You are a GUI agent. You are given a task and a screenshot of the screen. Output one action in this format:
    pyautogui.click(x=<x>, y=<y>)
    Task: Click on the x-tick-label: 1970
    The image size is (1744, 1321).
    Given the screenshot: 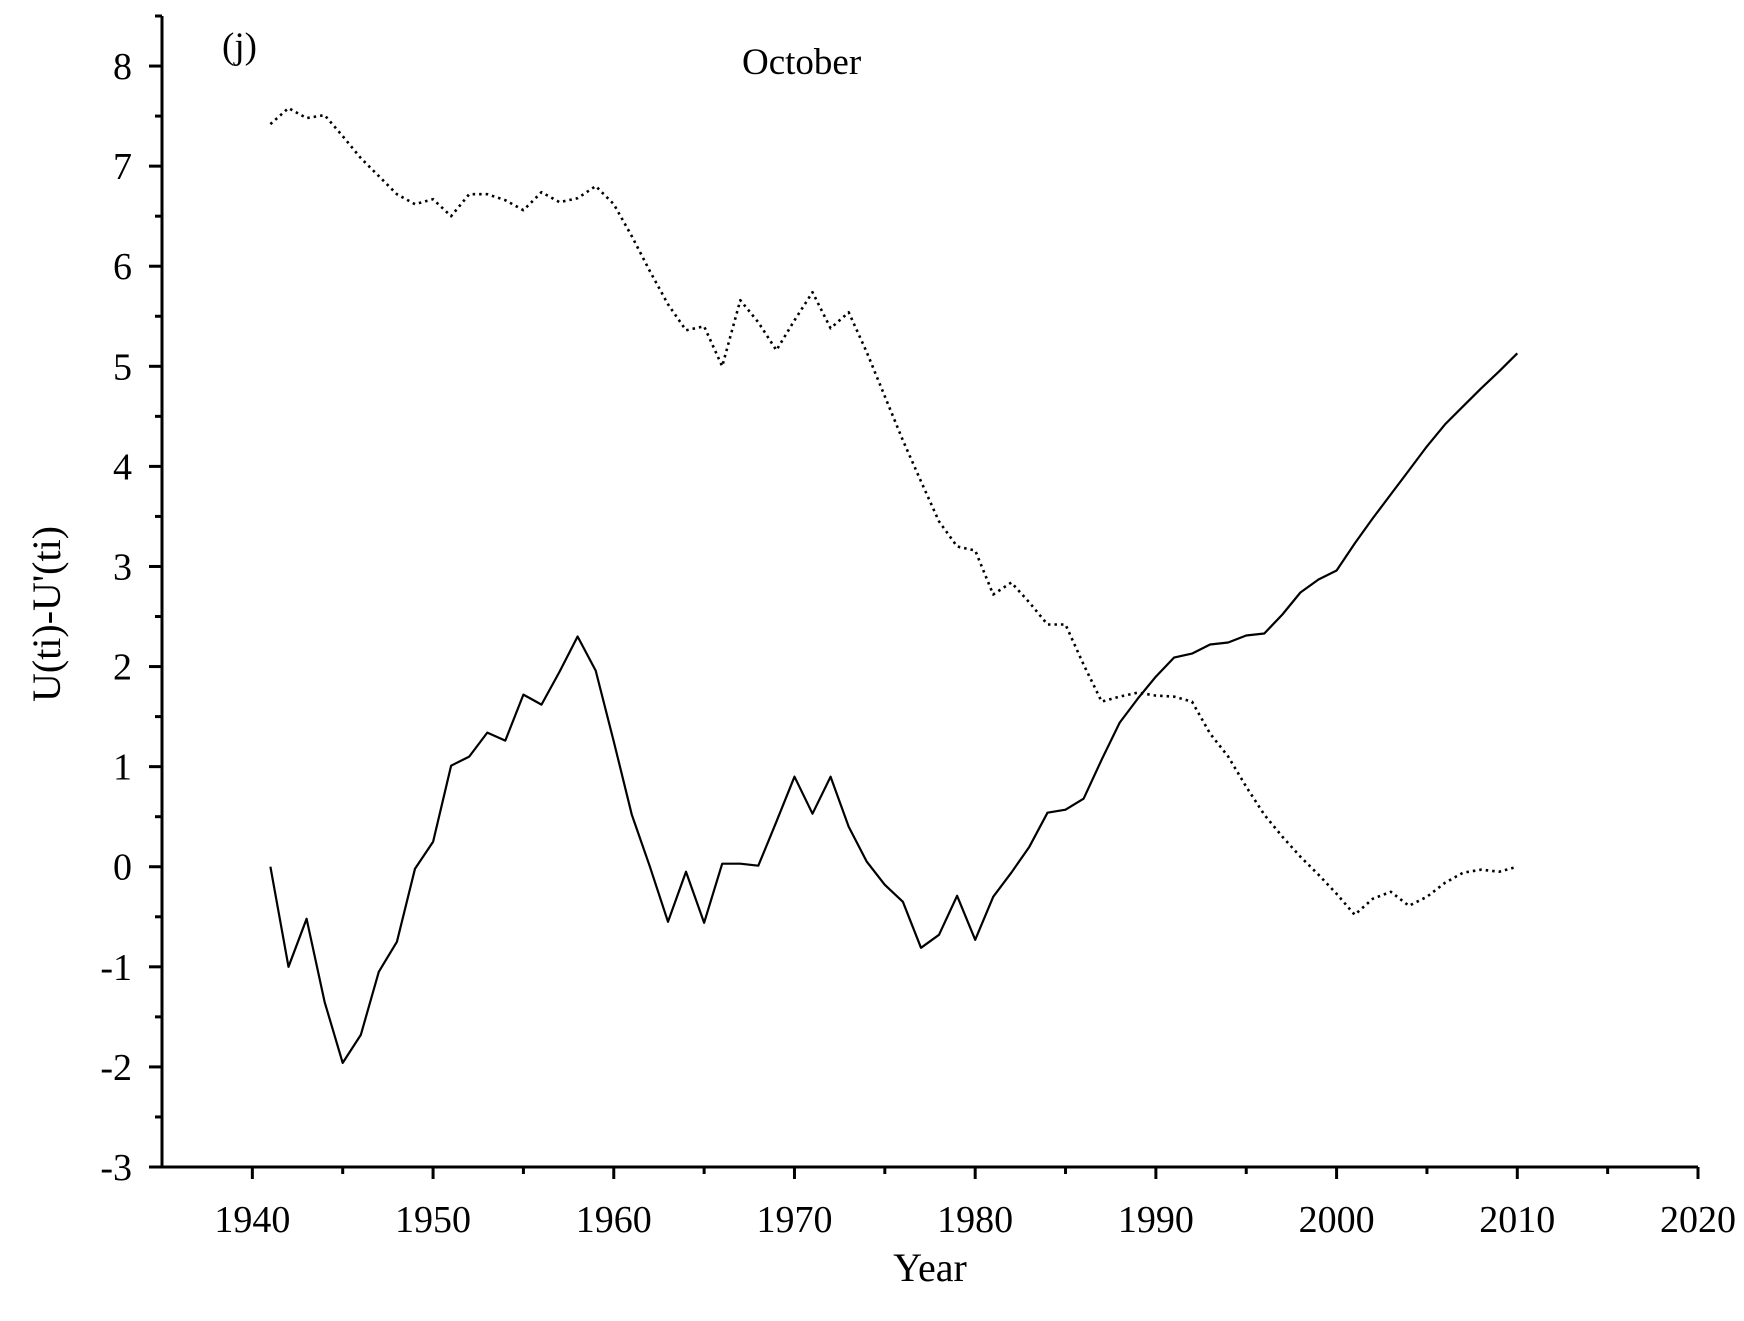 What is the action you would take?
    pyautogui.click(x=794, y=1220)
    